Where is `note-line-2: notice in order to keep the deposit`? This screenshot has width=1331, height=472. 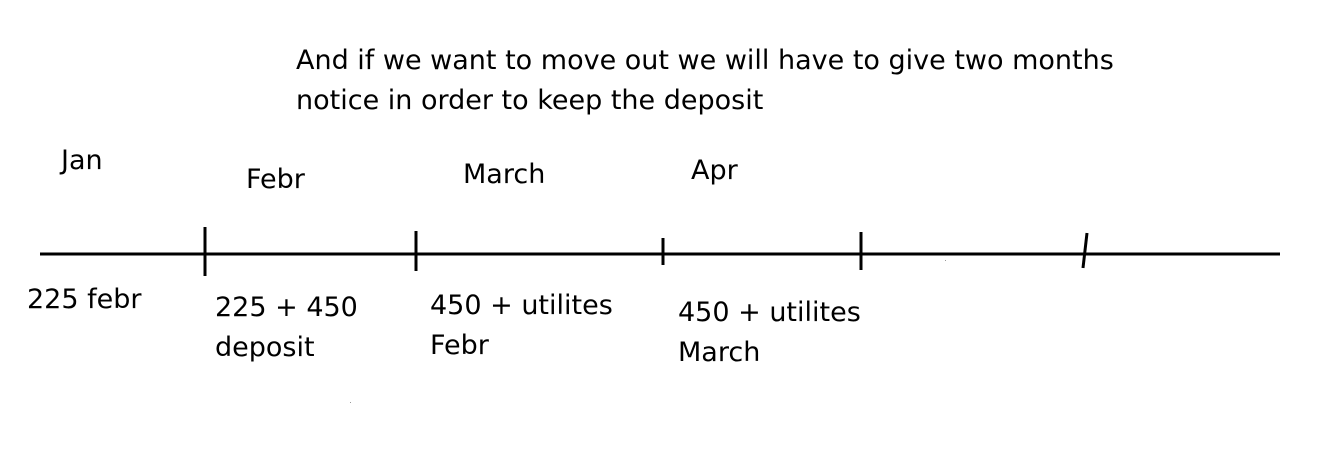
note-line-2: notice in order to keep the deposit is located at coordinates (530, 100).